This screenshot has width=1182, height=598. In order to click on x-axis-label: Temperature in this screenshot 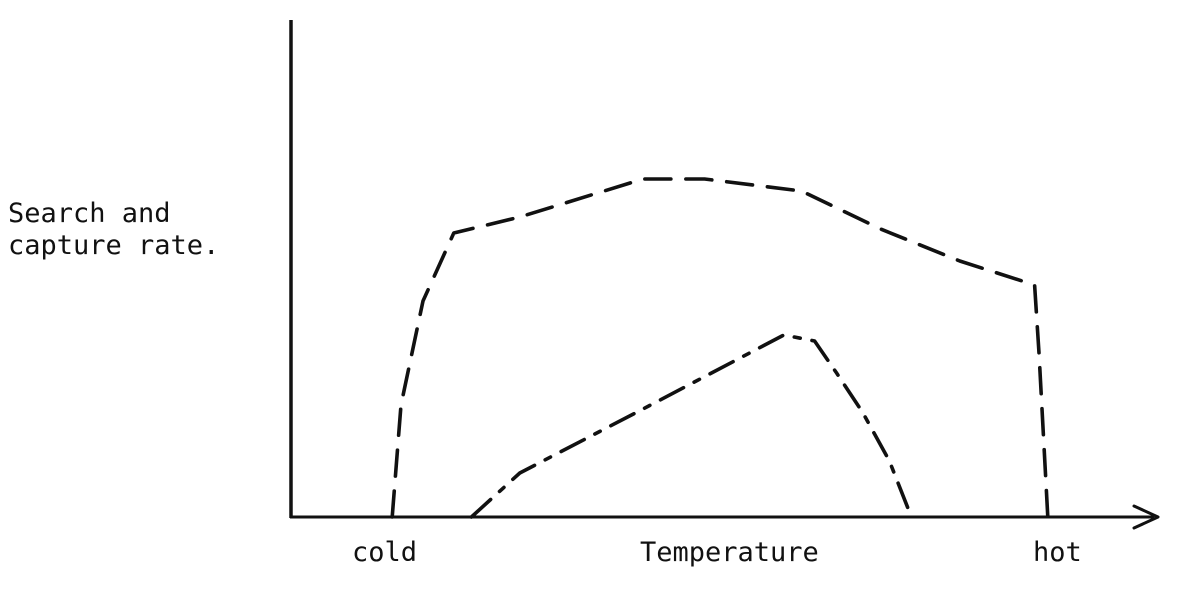, I will do `click(729, 552)`.